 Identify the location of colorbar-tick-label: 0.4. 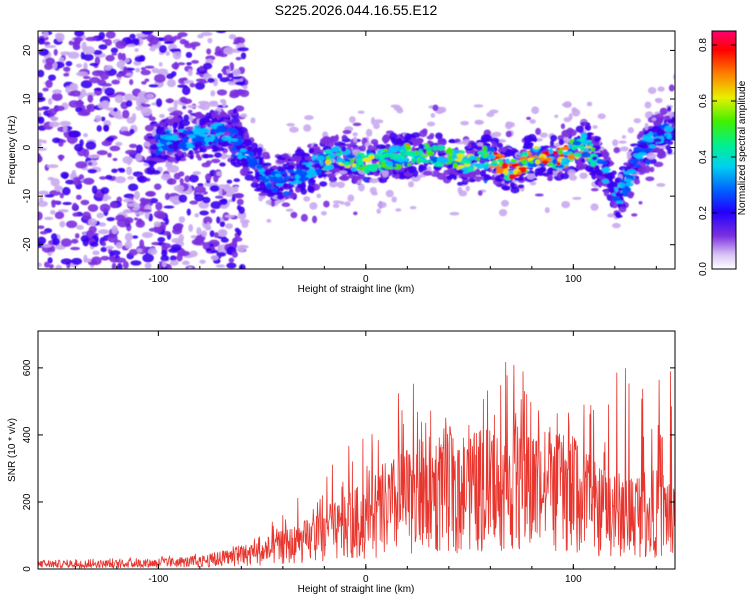
(703, 157).